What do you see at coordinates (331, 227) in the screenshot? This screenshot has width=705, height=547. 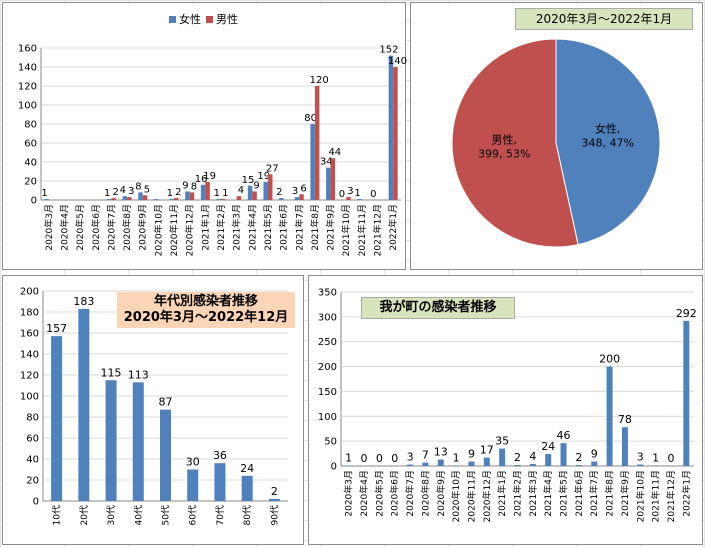 I see `x-tick-label: 2021年9月` at bounding box center [331, 227].